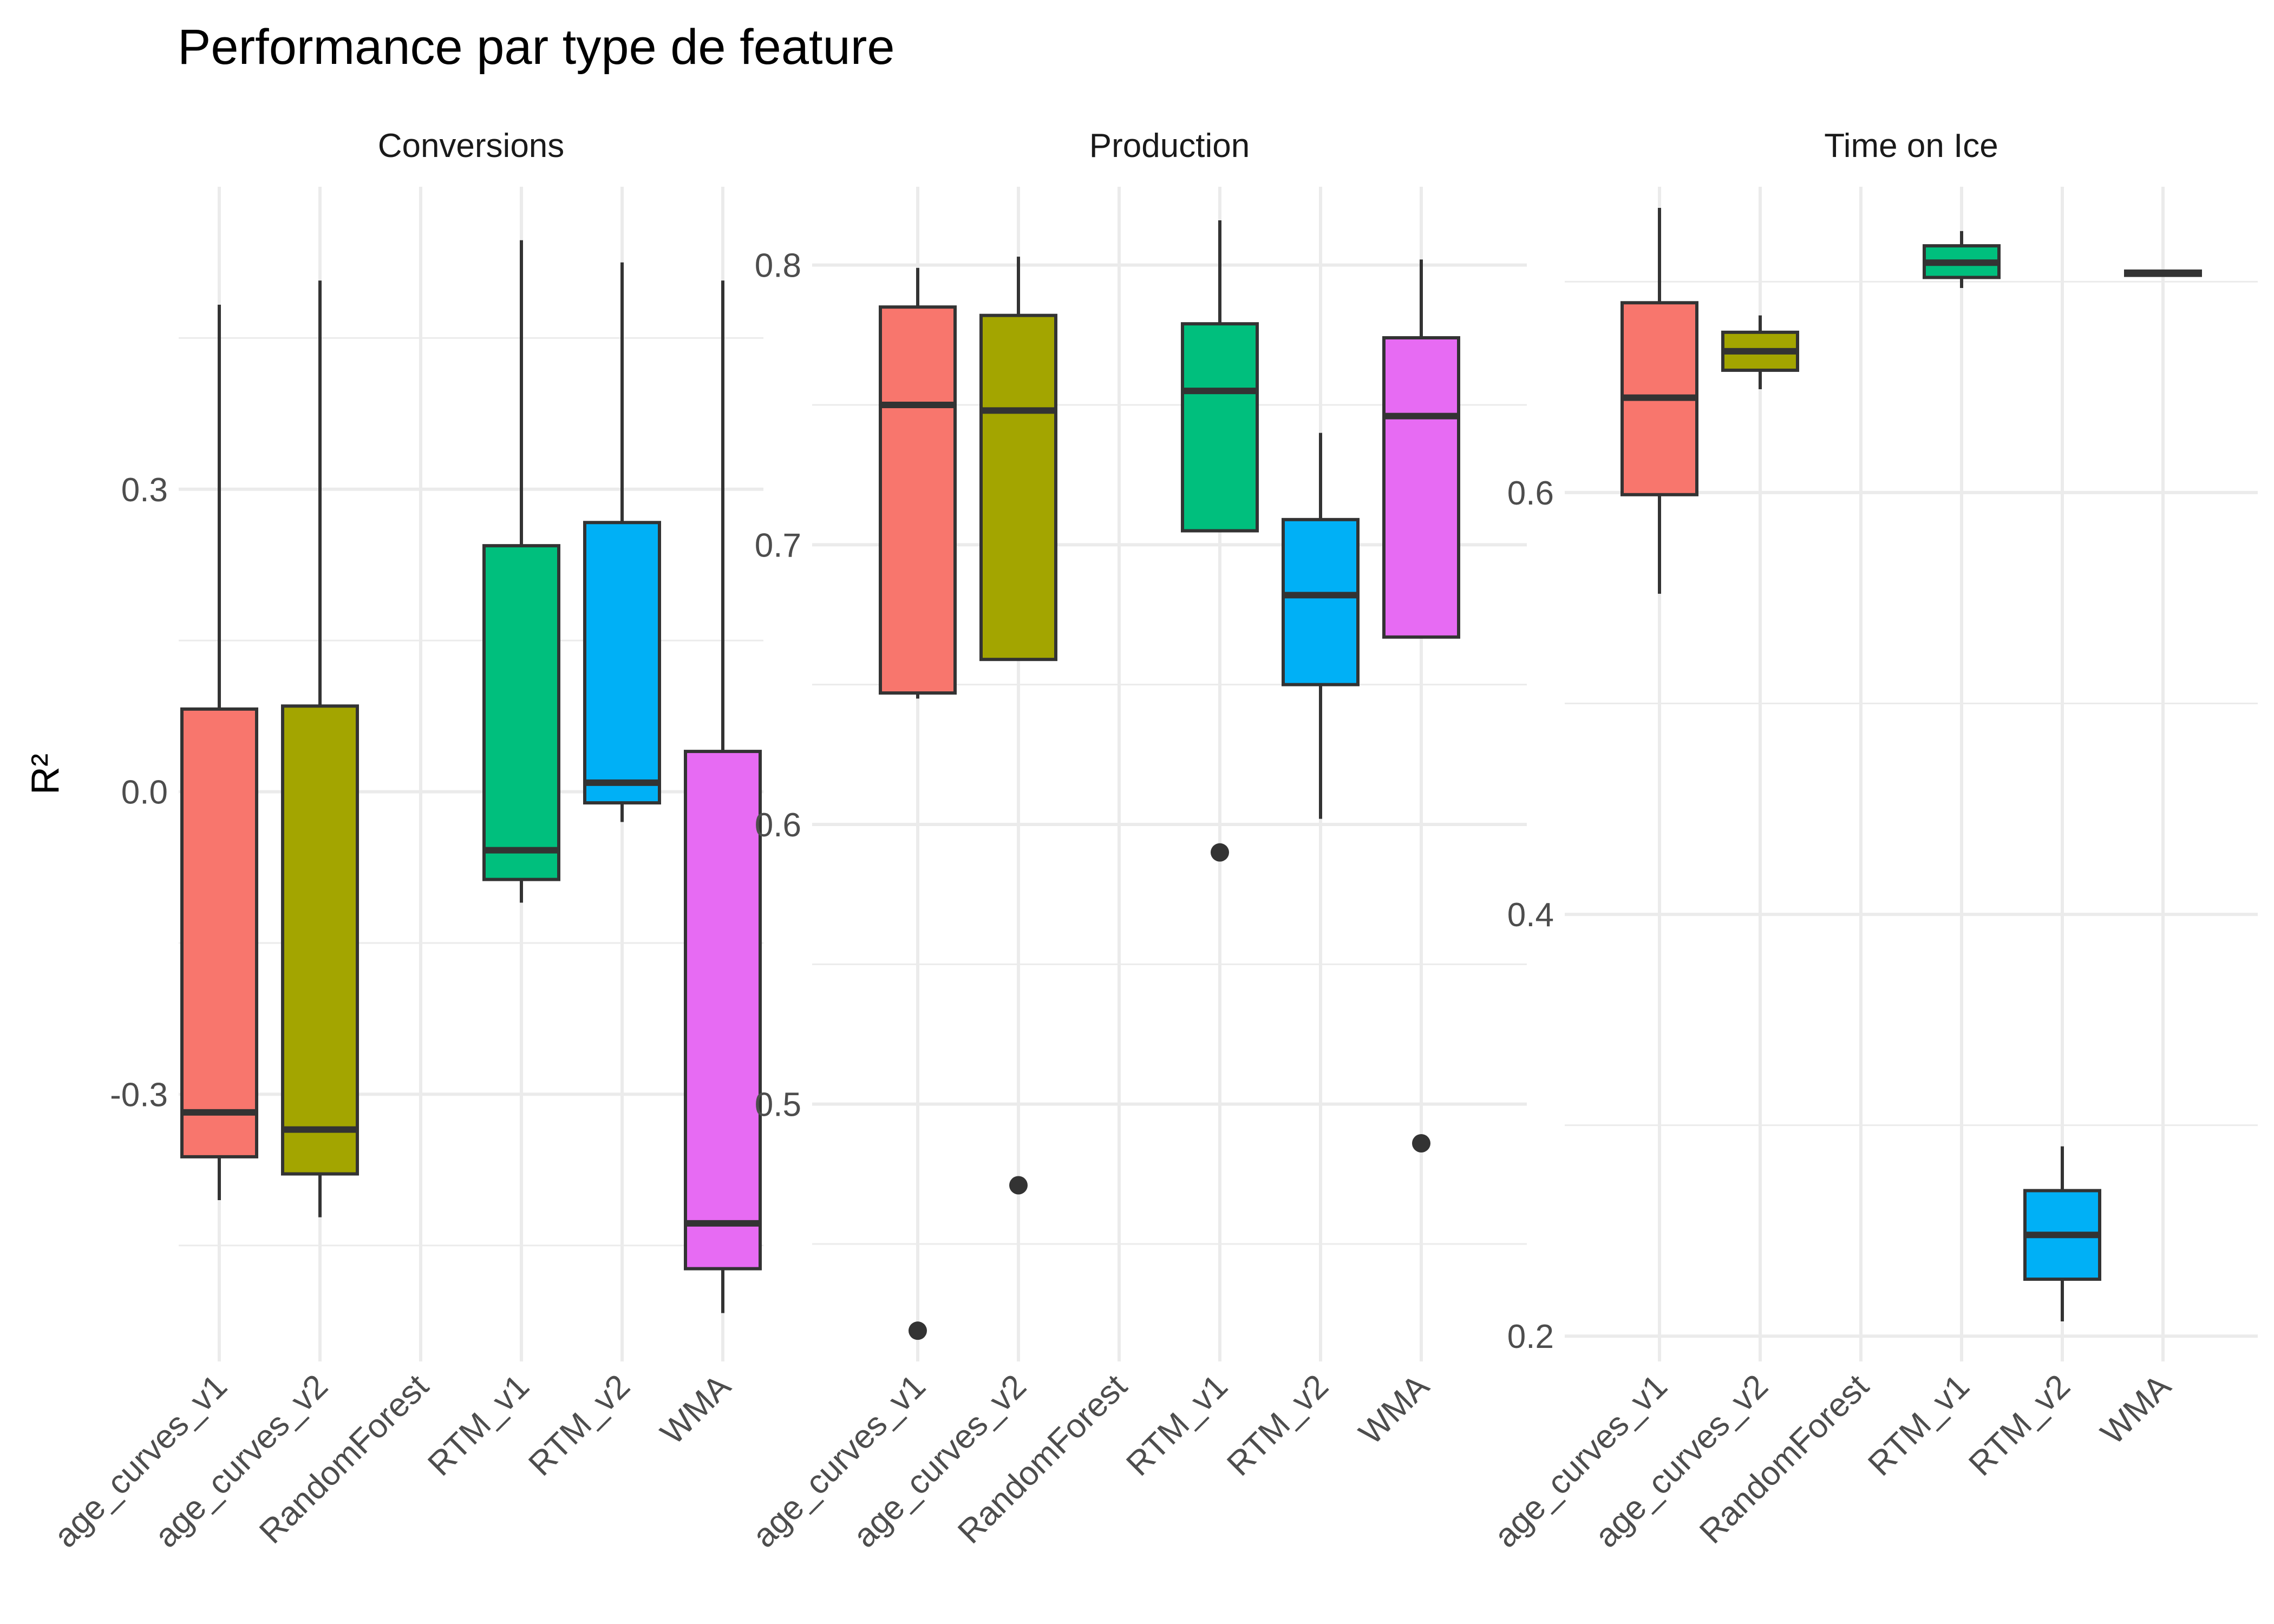 This screenshot has height=1624, width=2274. What do you see at coordinates (1911, 146) in the screenshot?
I see `facet-strip-label: Time on Ice` at bounding box center [1911, 146].